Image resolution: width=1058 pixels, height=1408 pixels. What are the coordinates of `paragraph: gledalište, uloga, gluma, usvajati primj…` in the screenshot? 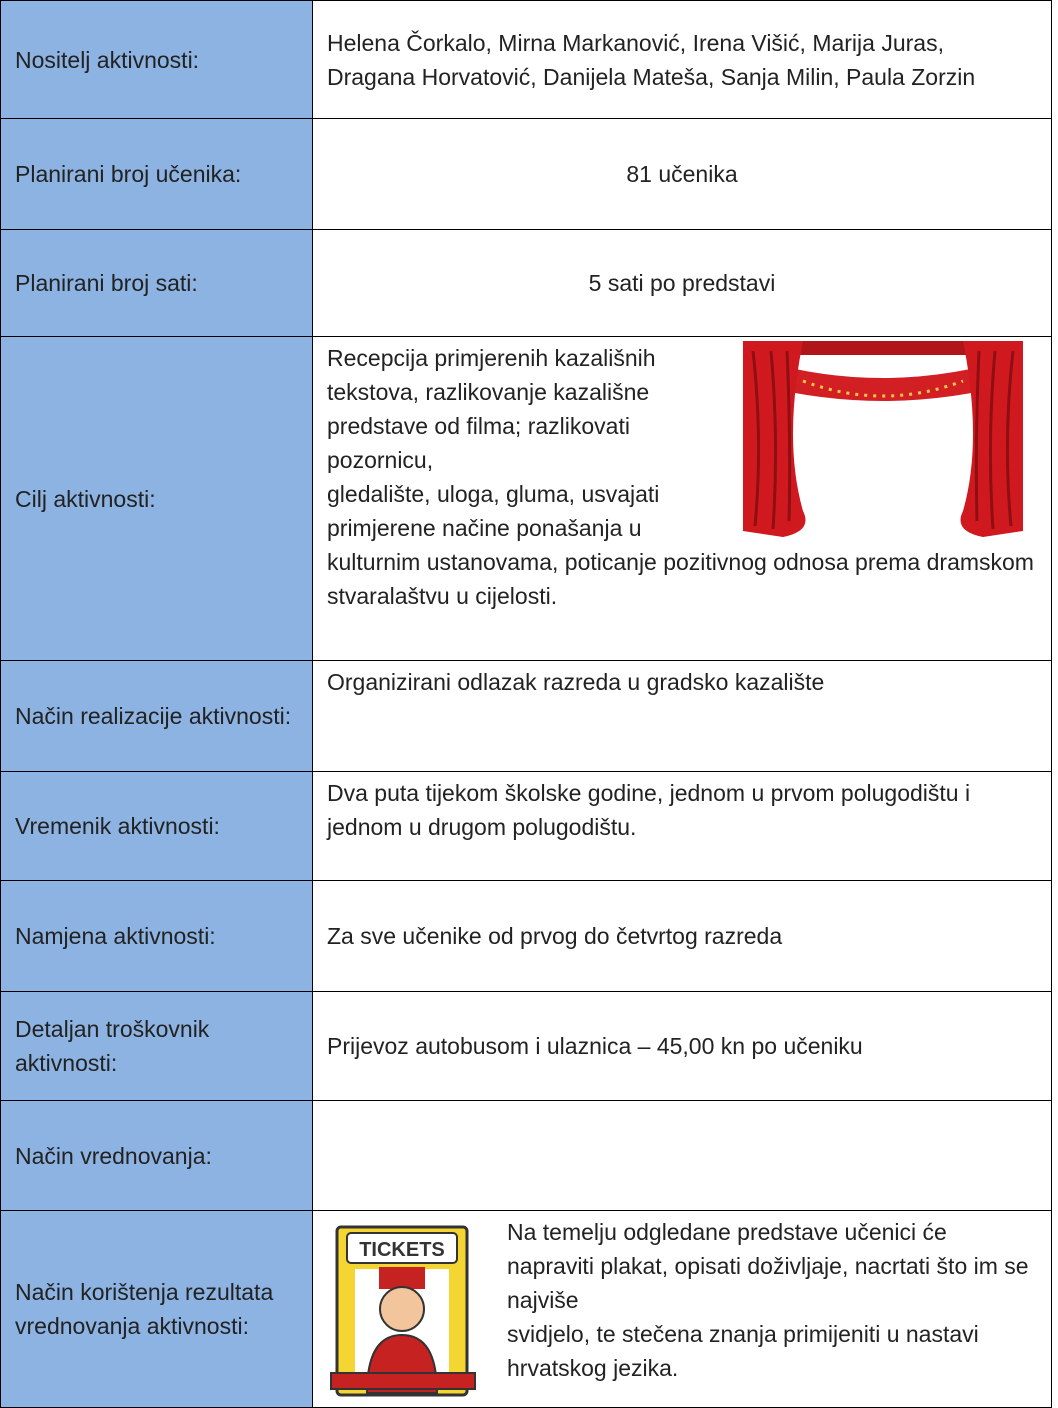 It's located at (680, 545).